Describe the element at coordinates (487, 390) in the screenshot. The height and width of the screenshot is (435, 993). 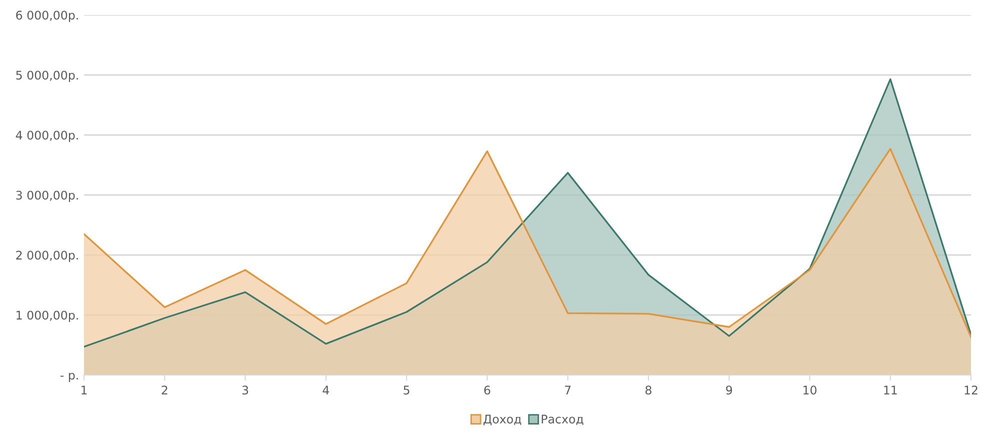
I see `x-tick-label: 6` at that location.